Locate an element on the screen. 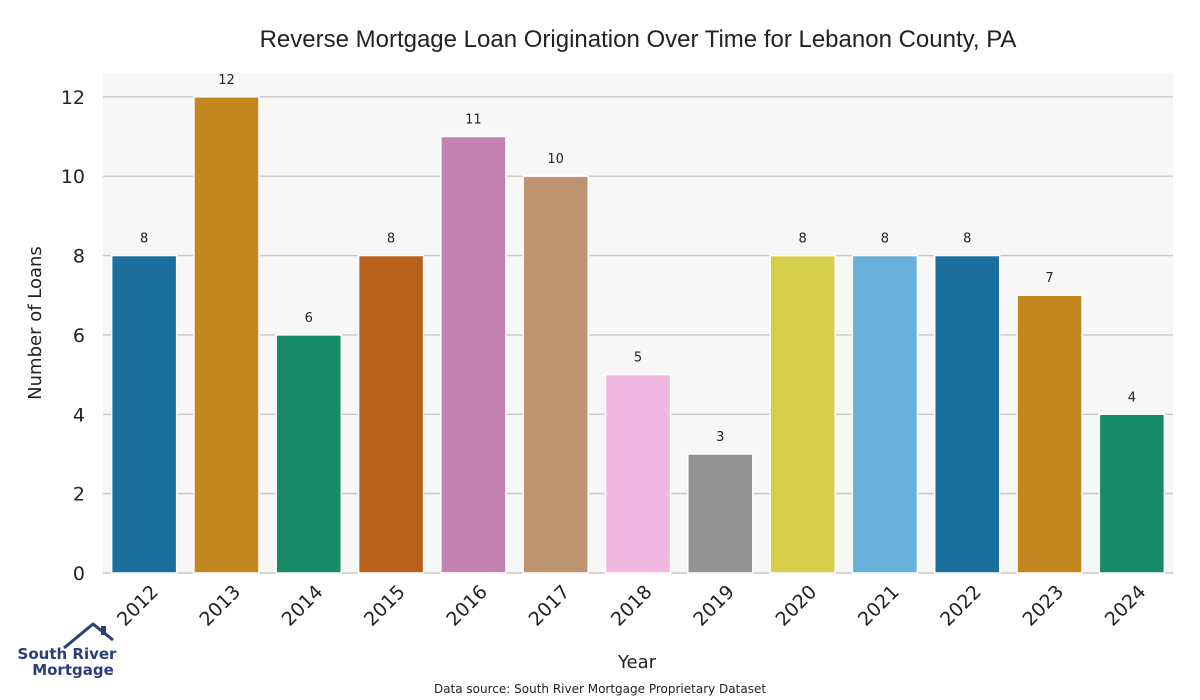 The image size is (1200, 700). bar-2019 is located at coordinates (720, 513).